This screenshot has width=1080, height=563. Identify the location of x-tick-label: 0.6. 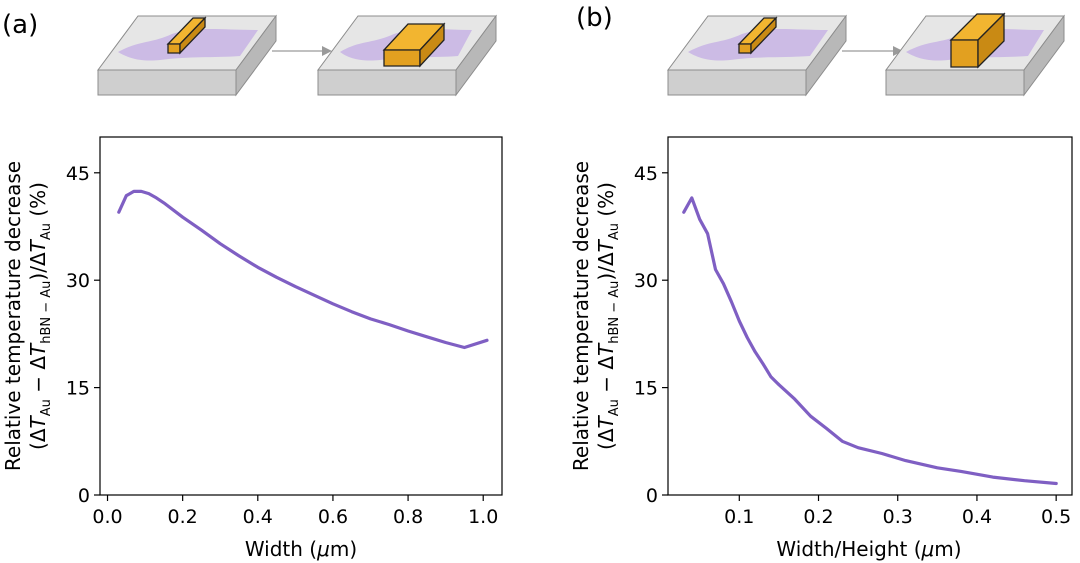
(333, 517).